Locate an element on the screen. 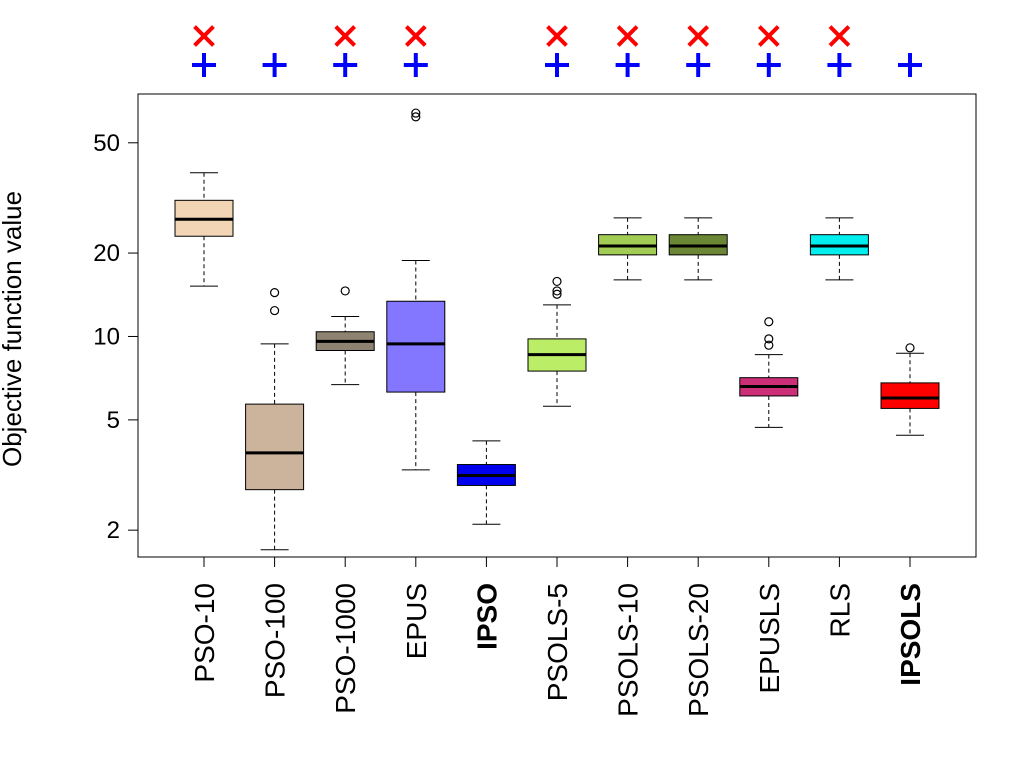 This screenshot has width=1024, height=768. y-tick-label: 2 is located at coordinates (113, 530).